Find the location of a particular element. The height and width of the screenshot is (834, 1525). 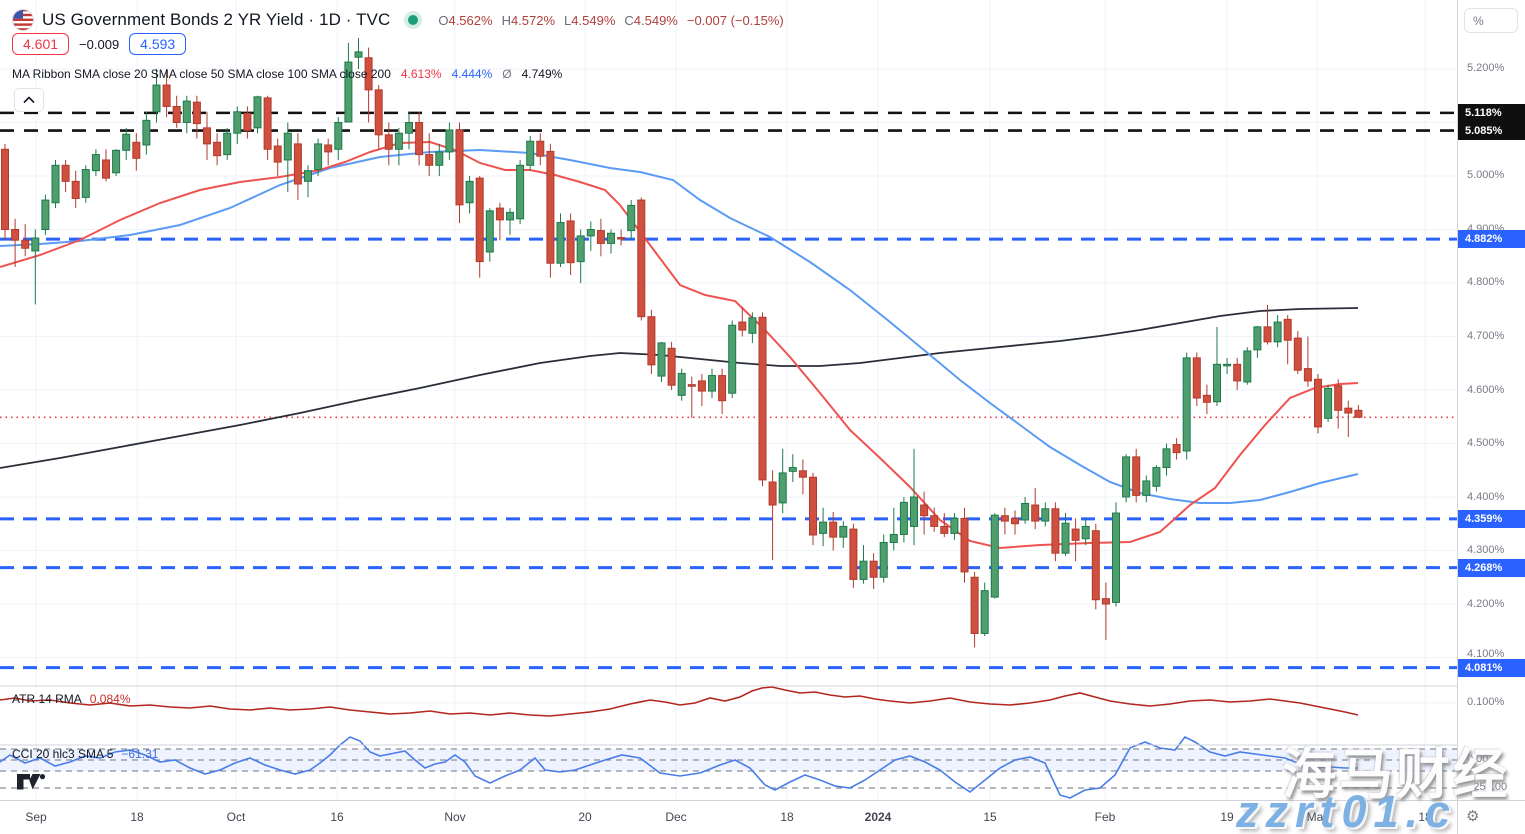

time-axis-label: Sep is located at coordinates (36, 817).